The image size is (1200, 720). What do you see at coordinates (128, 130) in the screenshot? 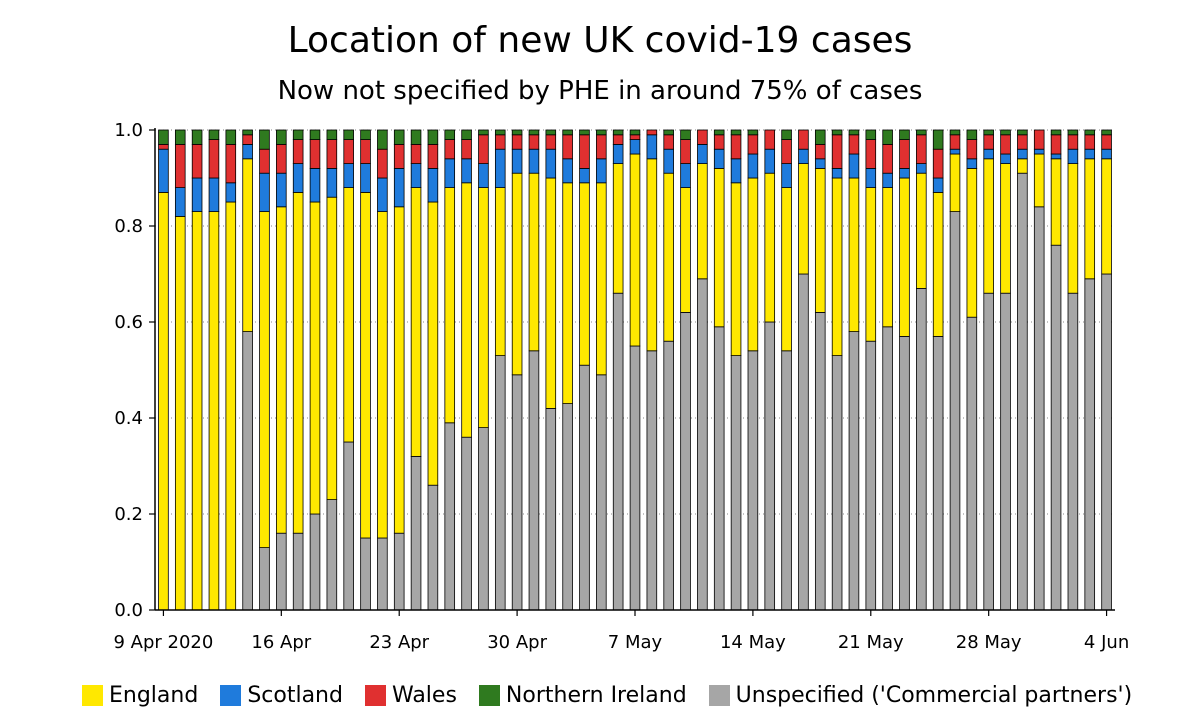
I see `y-tick-label: 1.0` at bounding box center [128, 130].